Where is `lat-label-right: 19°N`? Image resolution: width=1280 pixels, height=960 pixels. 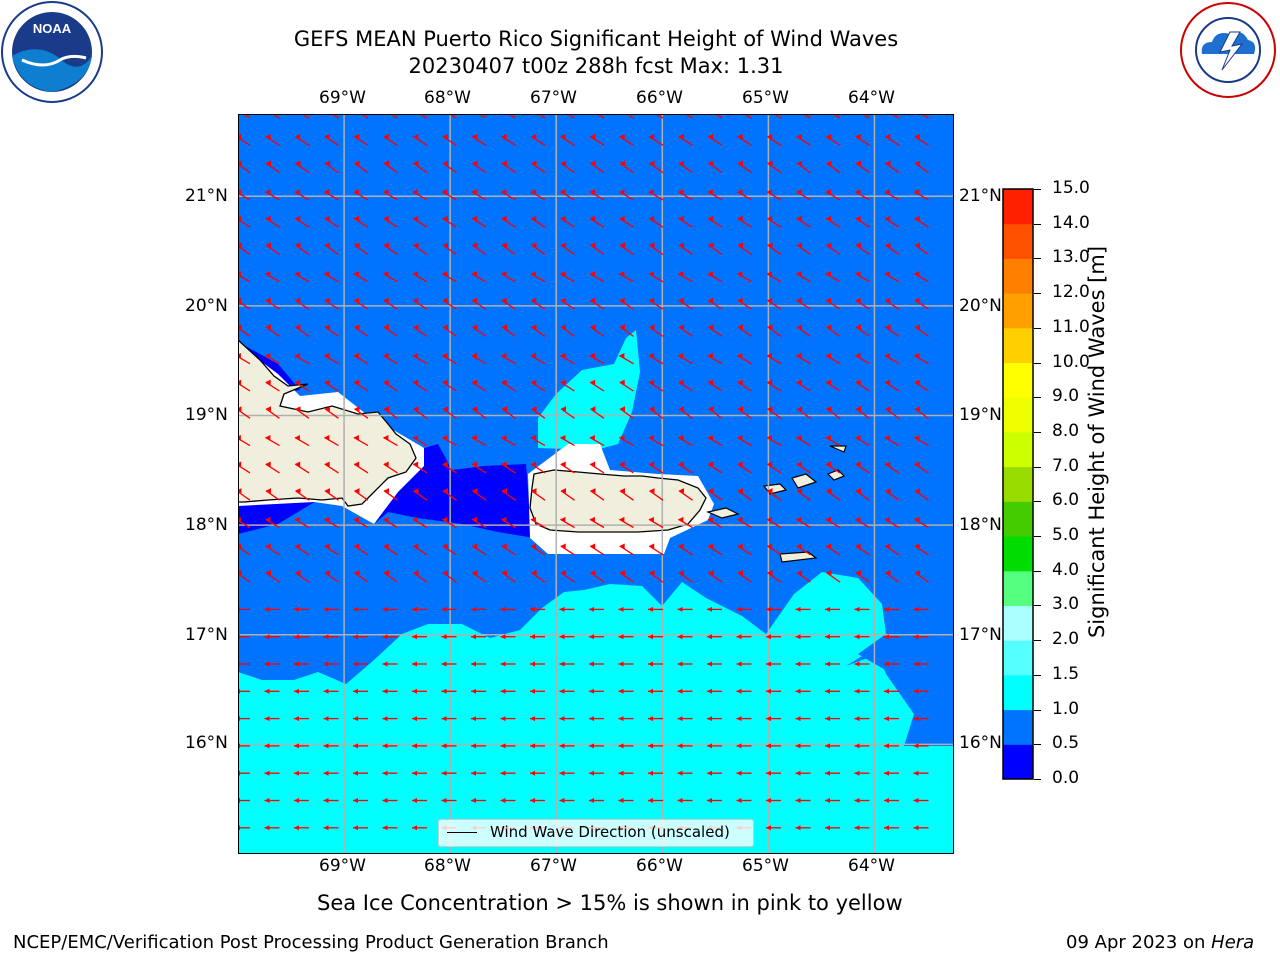
lat-label-right: 19°N is located at coordinates (980, 415).